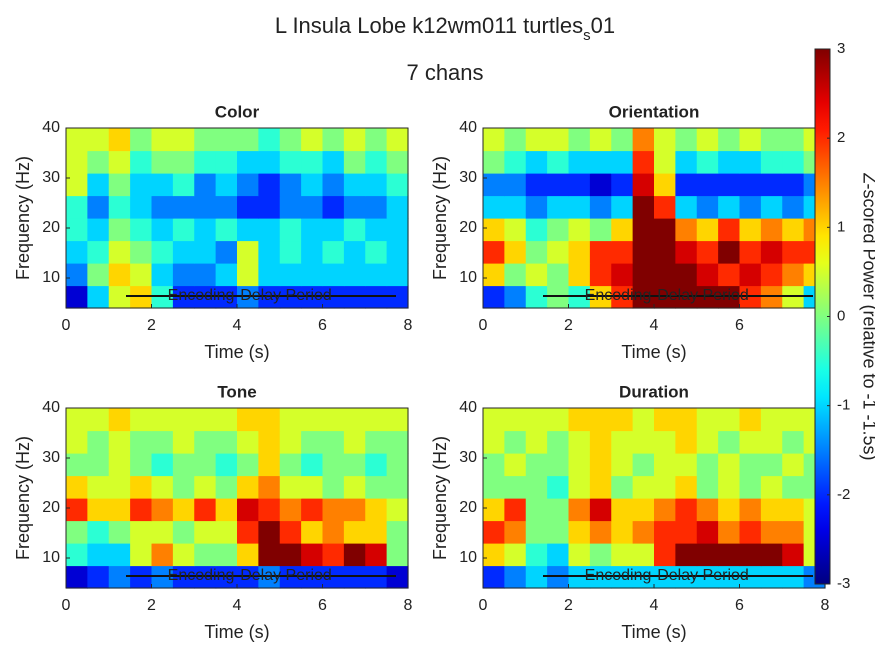  Describe the element at coordinates (51, 507) in the screenshot. I see `y-tick-label: 20` at that location.